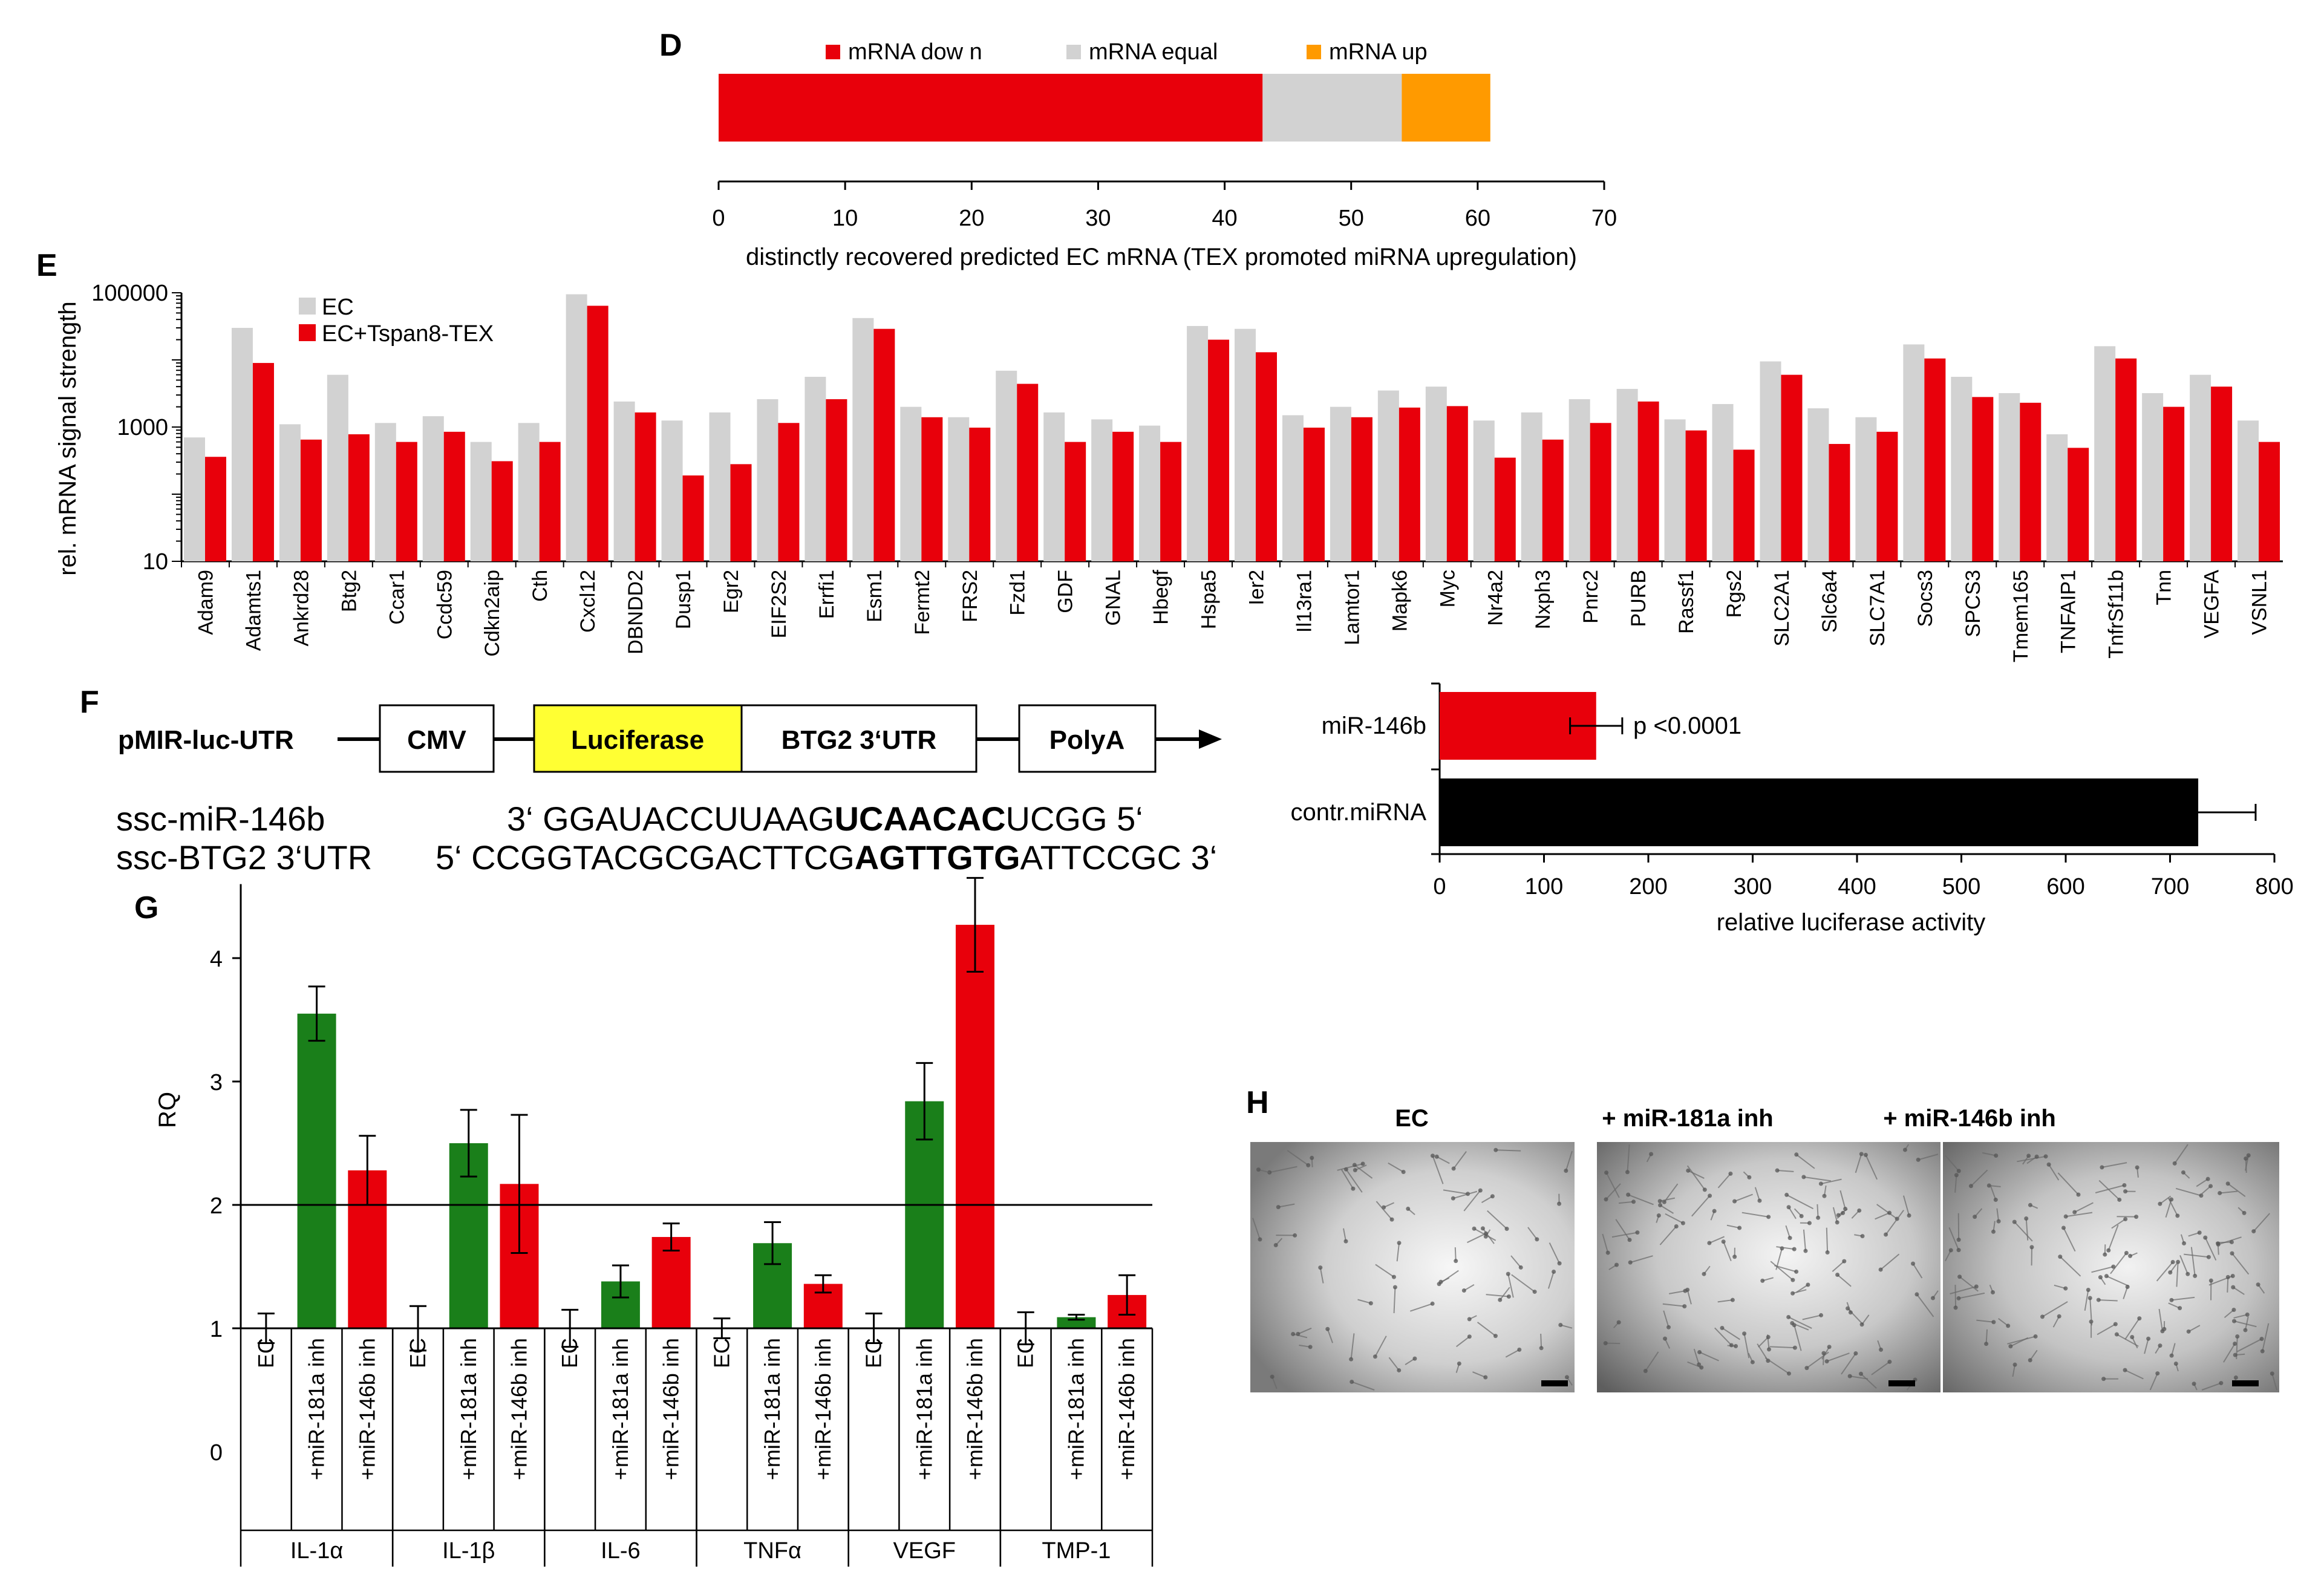 This screenshot has height=1589, width=2324. Describe the element at coordinates (1054, 486) in the screenshot. I see `bar-ec-gdf` at that location.